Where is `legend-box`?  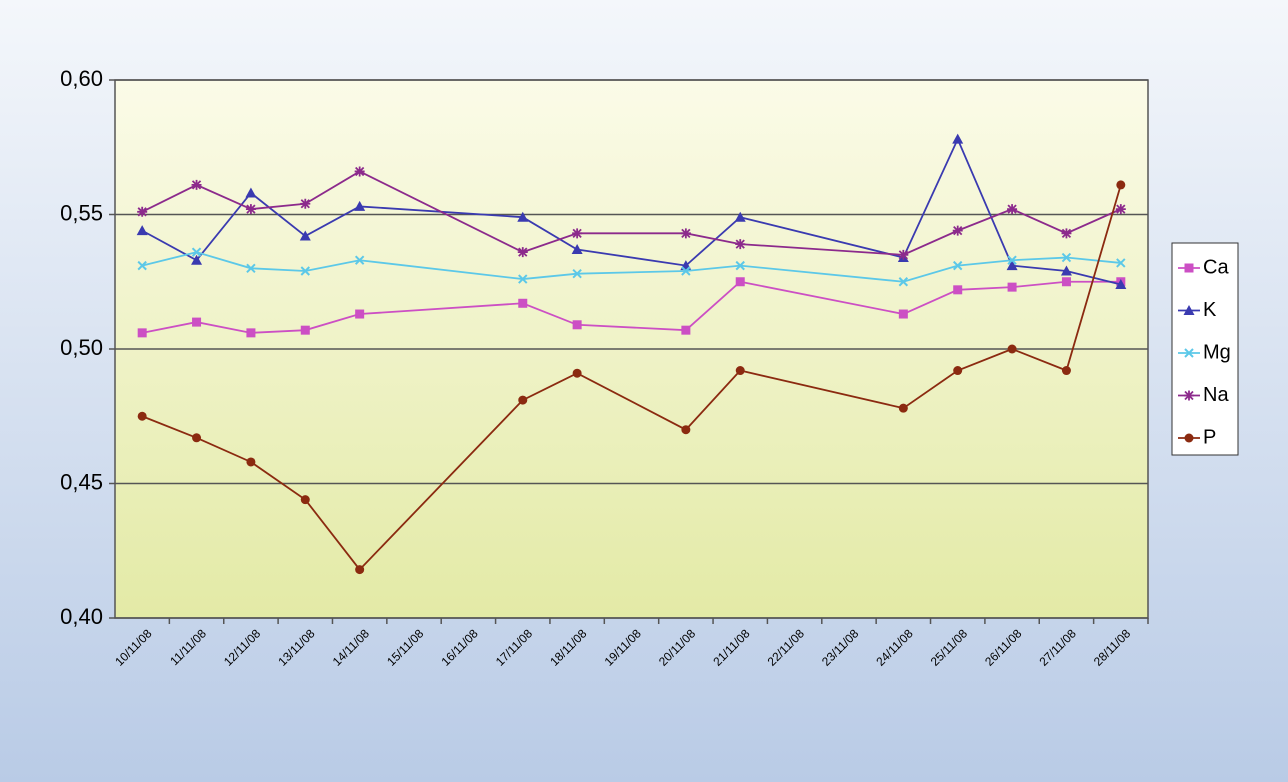 legend-box is located at coordinates (1205, 349).